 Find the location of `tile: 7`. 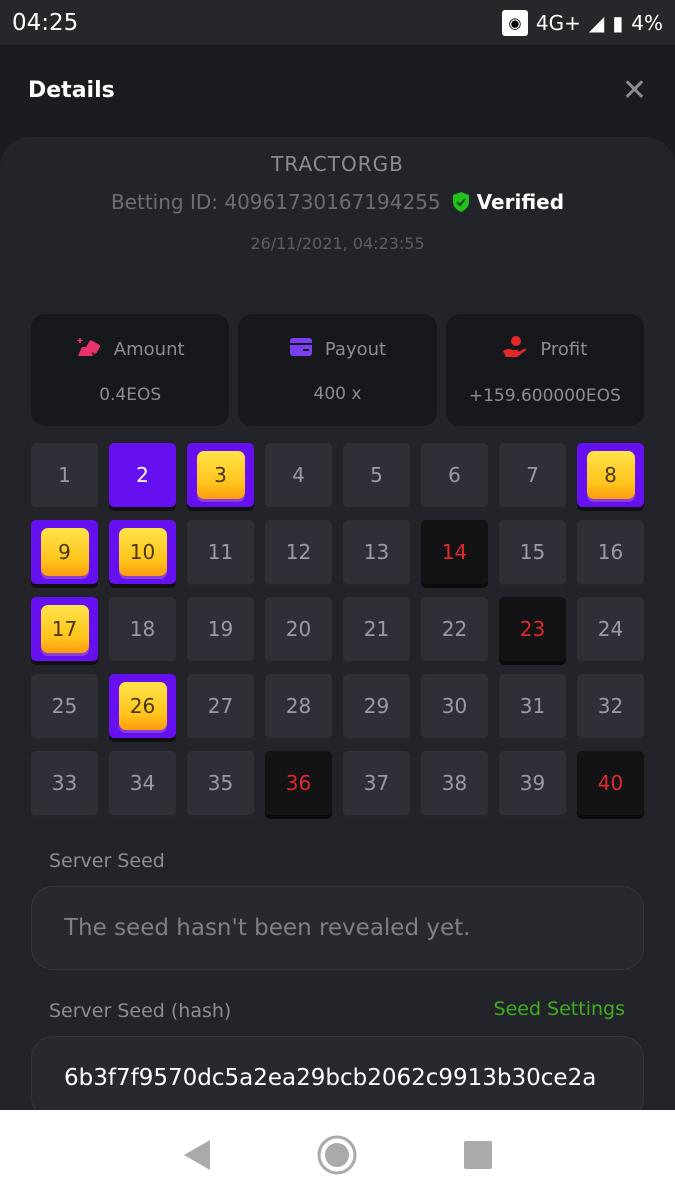

tile: 7 is located at coordinates (532, 475).